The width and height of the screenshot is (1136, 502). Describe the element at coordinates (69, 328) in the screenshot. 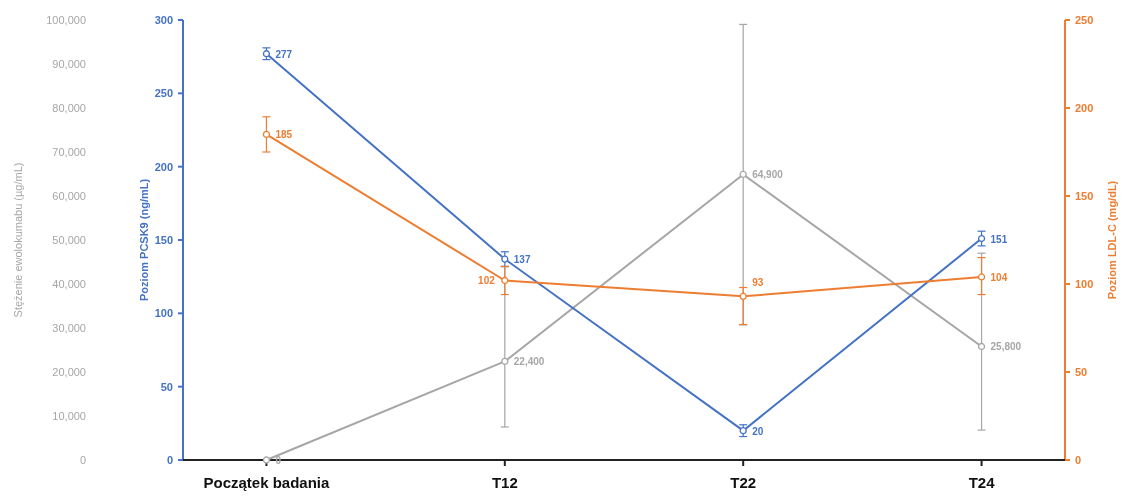

I see `y3-tick-label: 30,000` at that location.